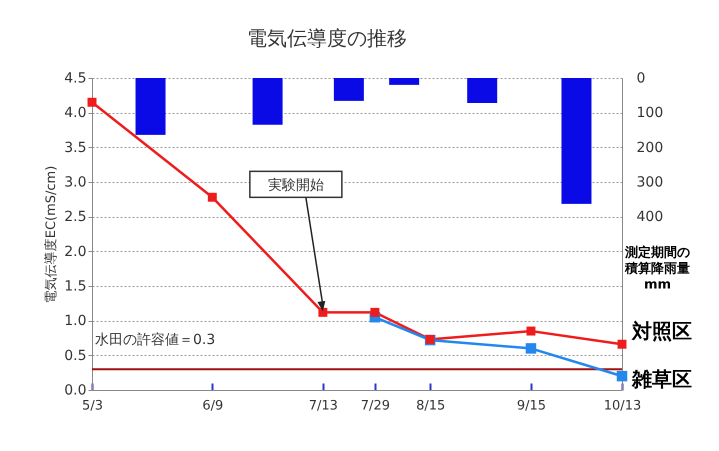 Image resolution: width=719 pixels, height=451 pixels. I want to click on y-tick-label: 0.5, so click(75, 356).